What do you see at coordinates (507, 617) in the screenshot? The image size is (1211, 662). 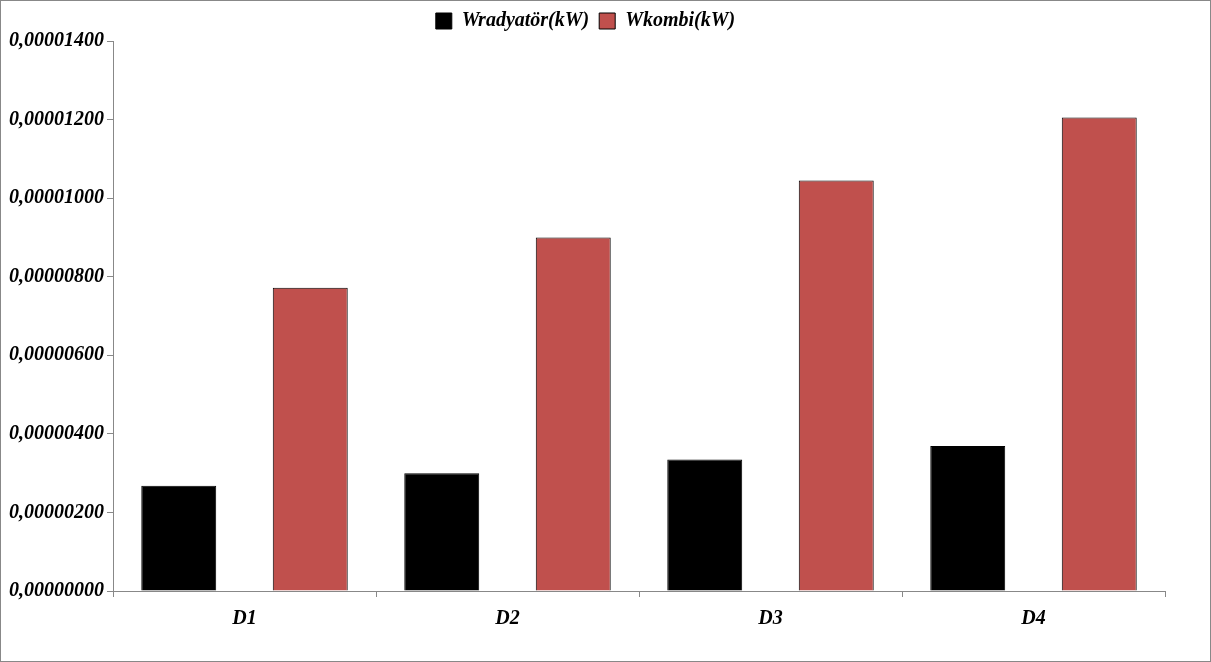 I see `x-tick-label: D2` at bounding box center [507, 617].